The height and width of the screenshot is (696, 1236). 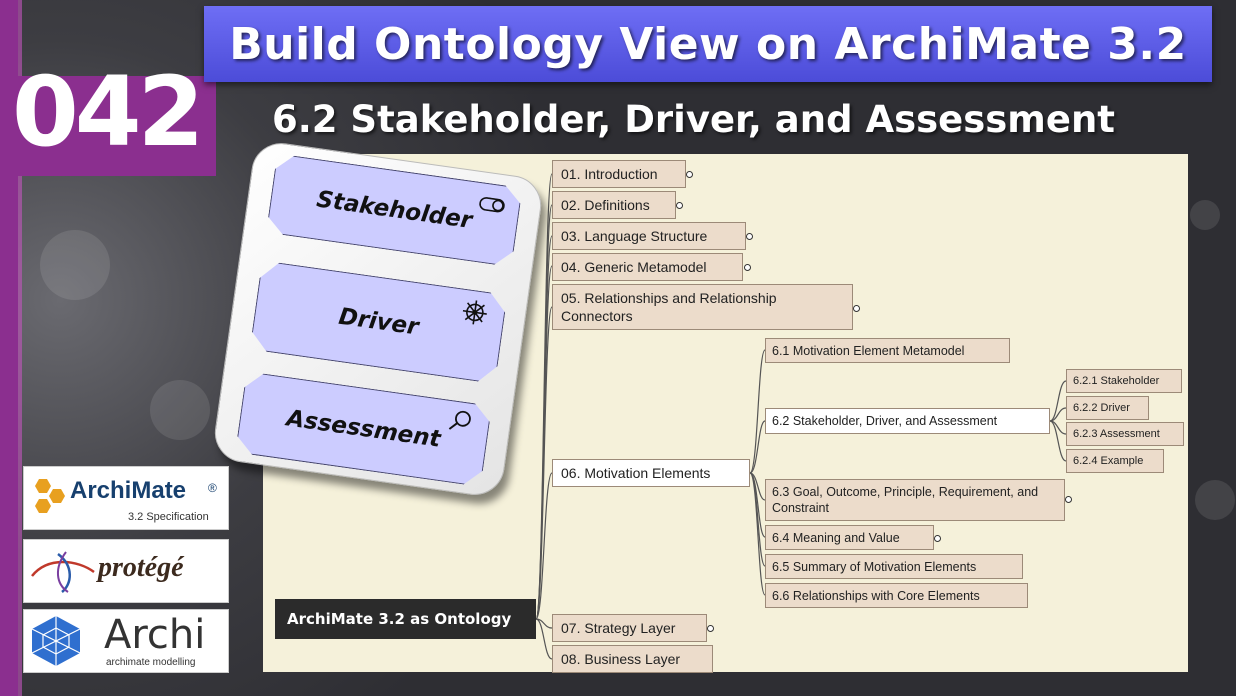 I want to click on mindmap-node-language-structure: 03. Language Structure, so click(x=649, y=236).